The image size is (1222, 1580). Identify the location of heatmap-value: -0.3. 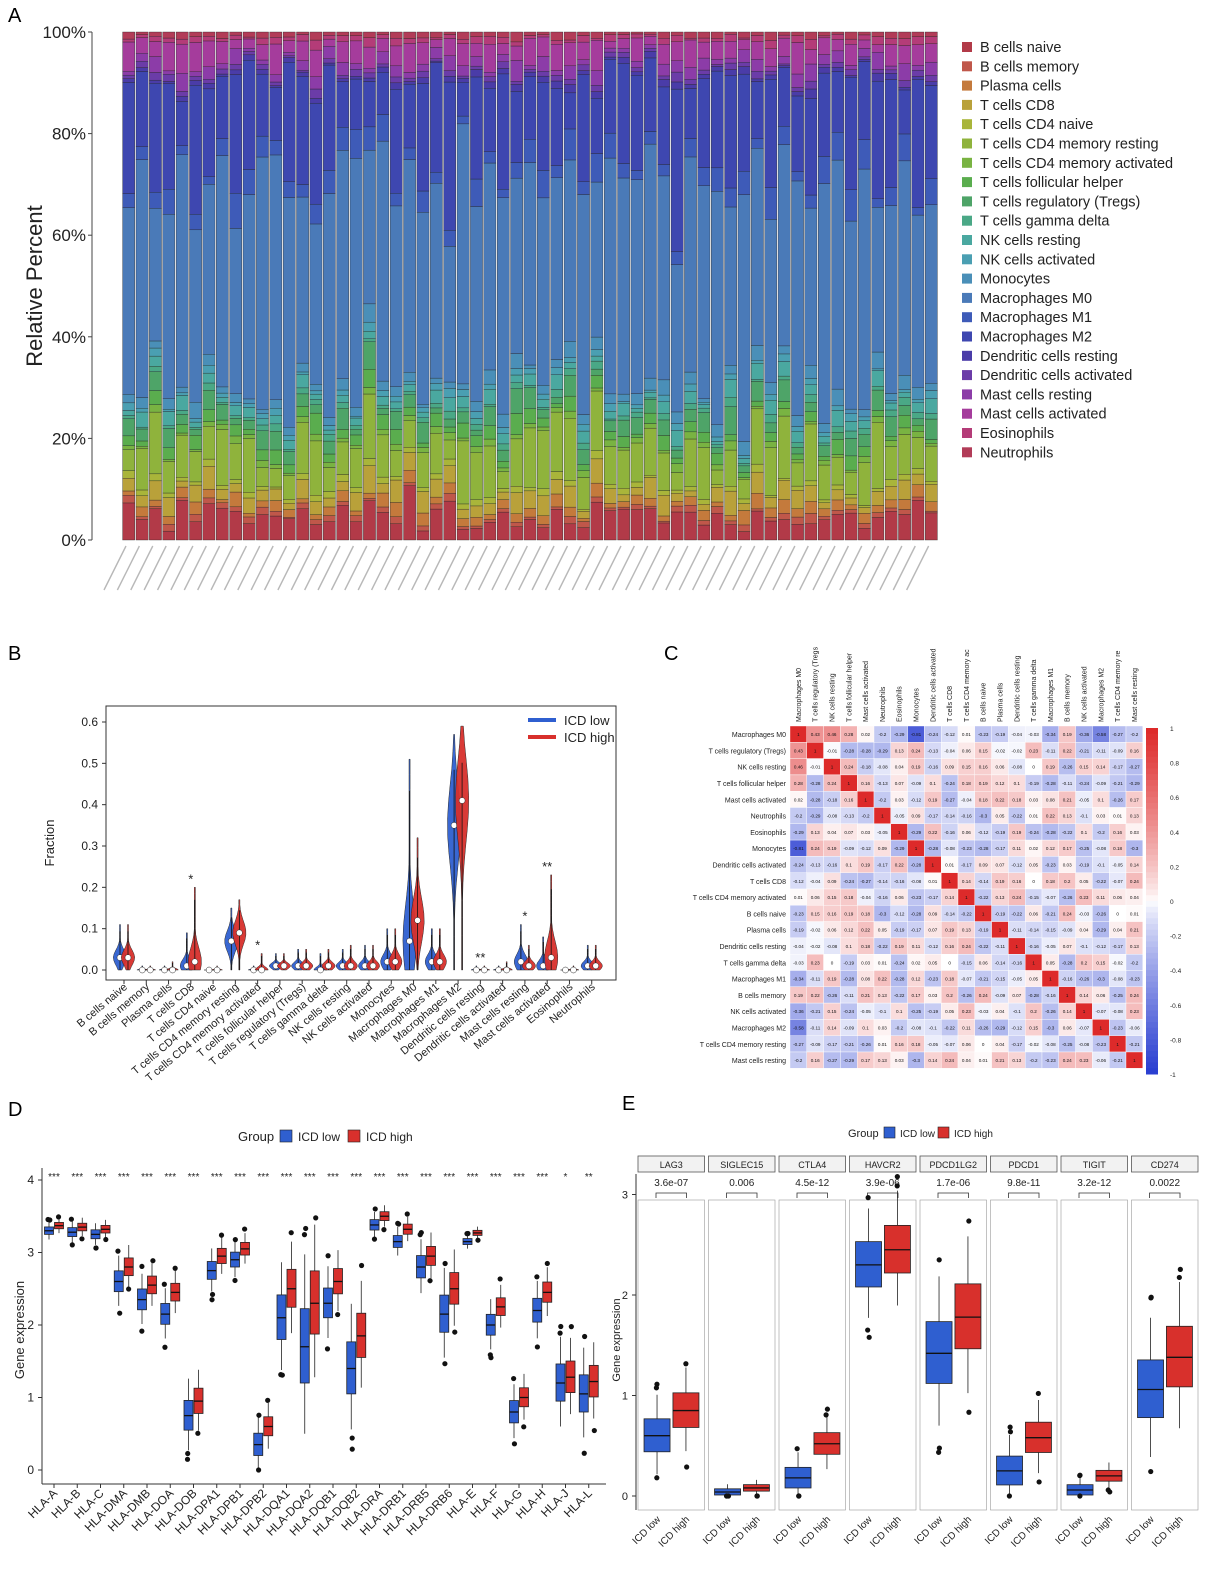
(1101, 979).